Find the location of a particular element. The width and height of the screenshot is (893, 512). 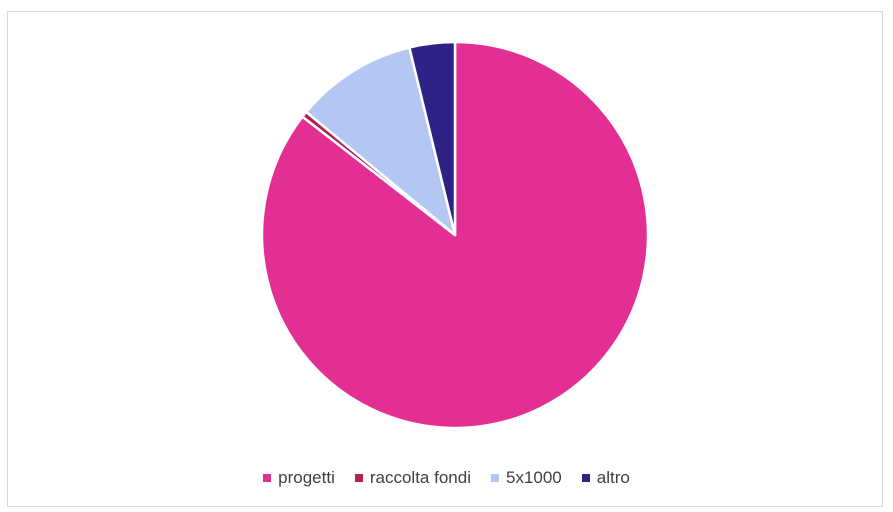

legend-label: altro is located at coordinates (613, 477).